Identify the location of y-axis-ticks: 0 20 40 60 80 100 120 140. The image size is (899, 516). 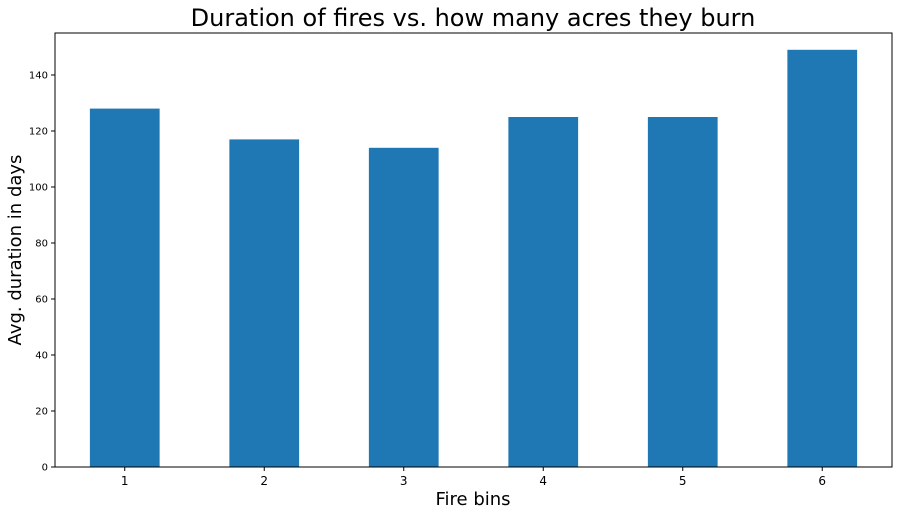
(42, 272).